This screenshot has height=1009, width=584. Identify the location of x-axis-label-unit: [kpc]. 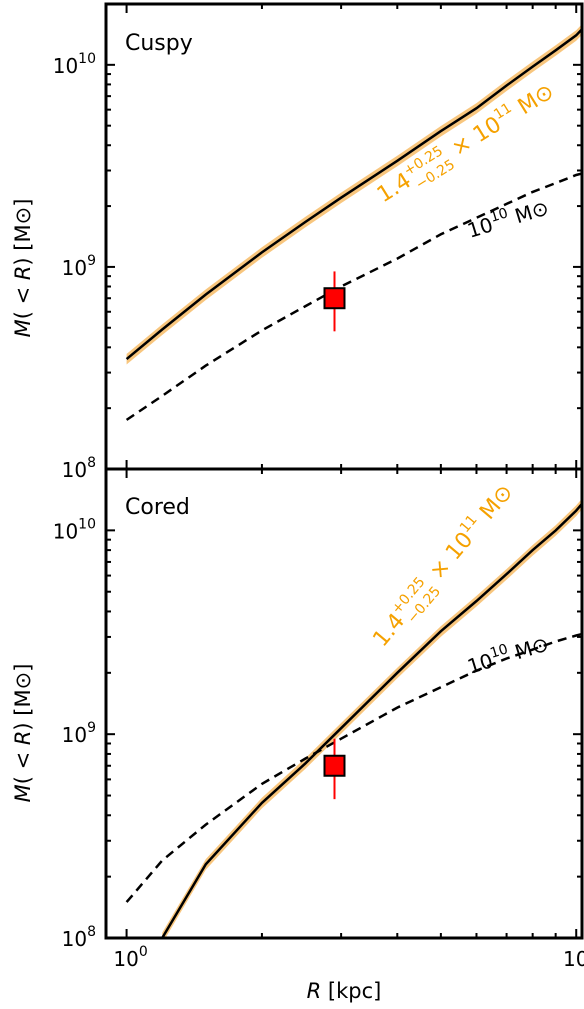
(351, 991).